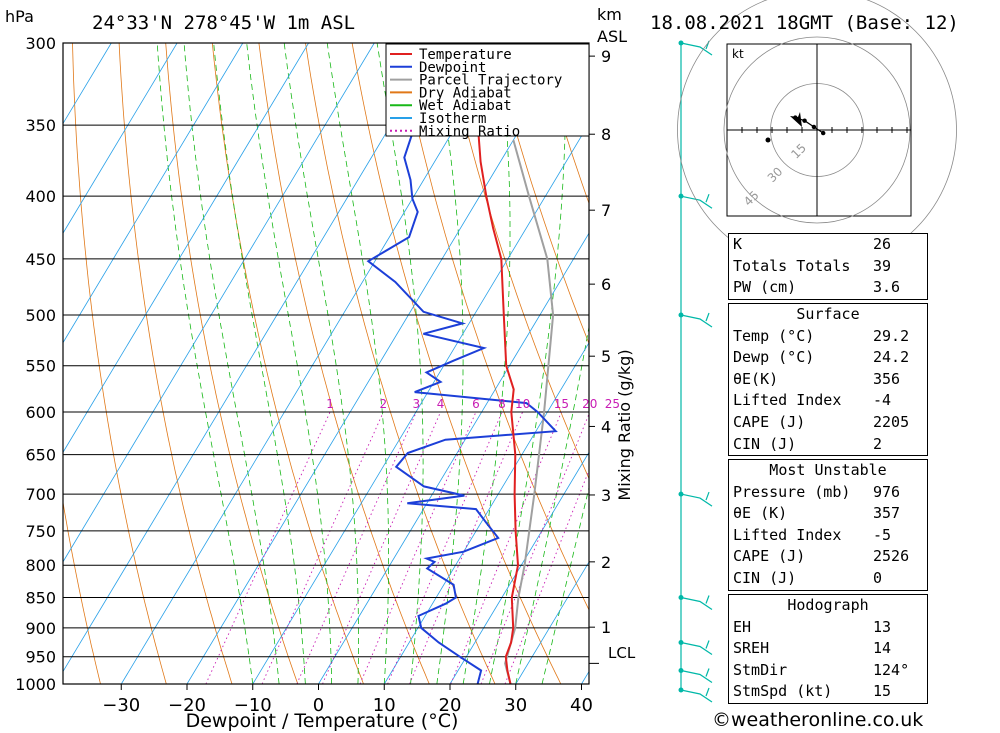 This screenshot has width=1000, height=733. What do you see at coordinates (817, 287) in the screenshot?
I see `index-row-pw: PW (cm) 3.6` at bounding box center [817, 287].